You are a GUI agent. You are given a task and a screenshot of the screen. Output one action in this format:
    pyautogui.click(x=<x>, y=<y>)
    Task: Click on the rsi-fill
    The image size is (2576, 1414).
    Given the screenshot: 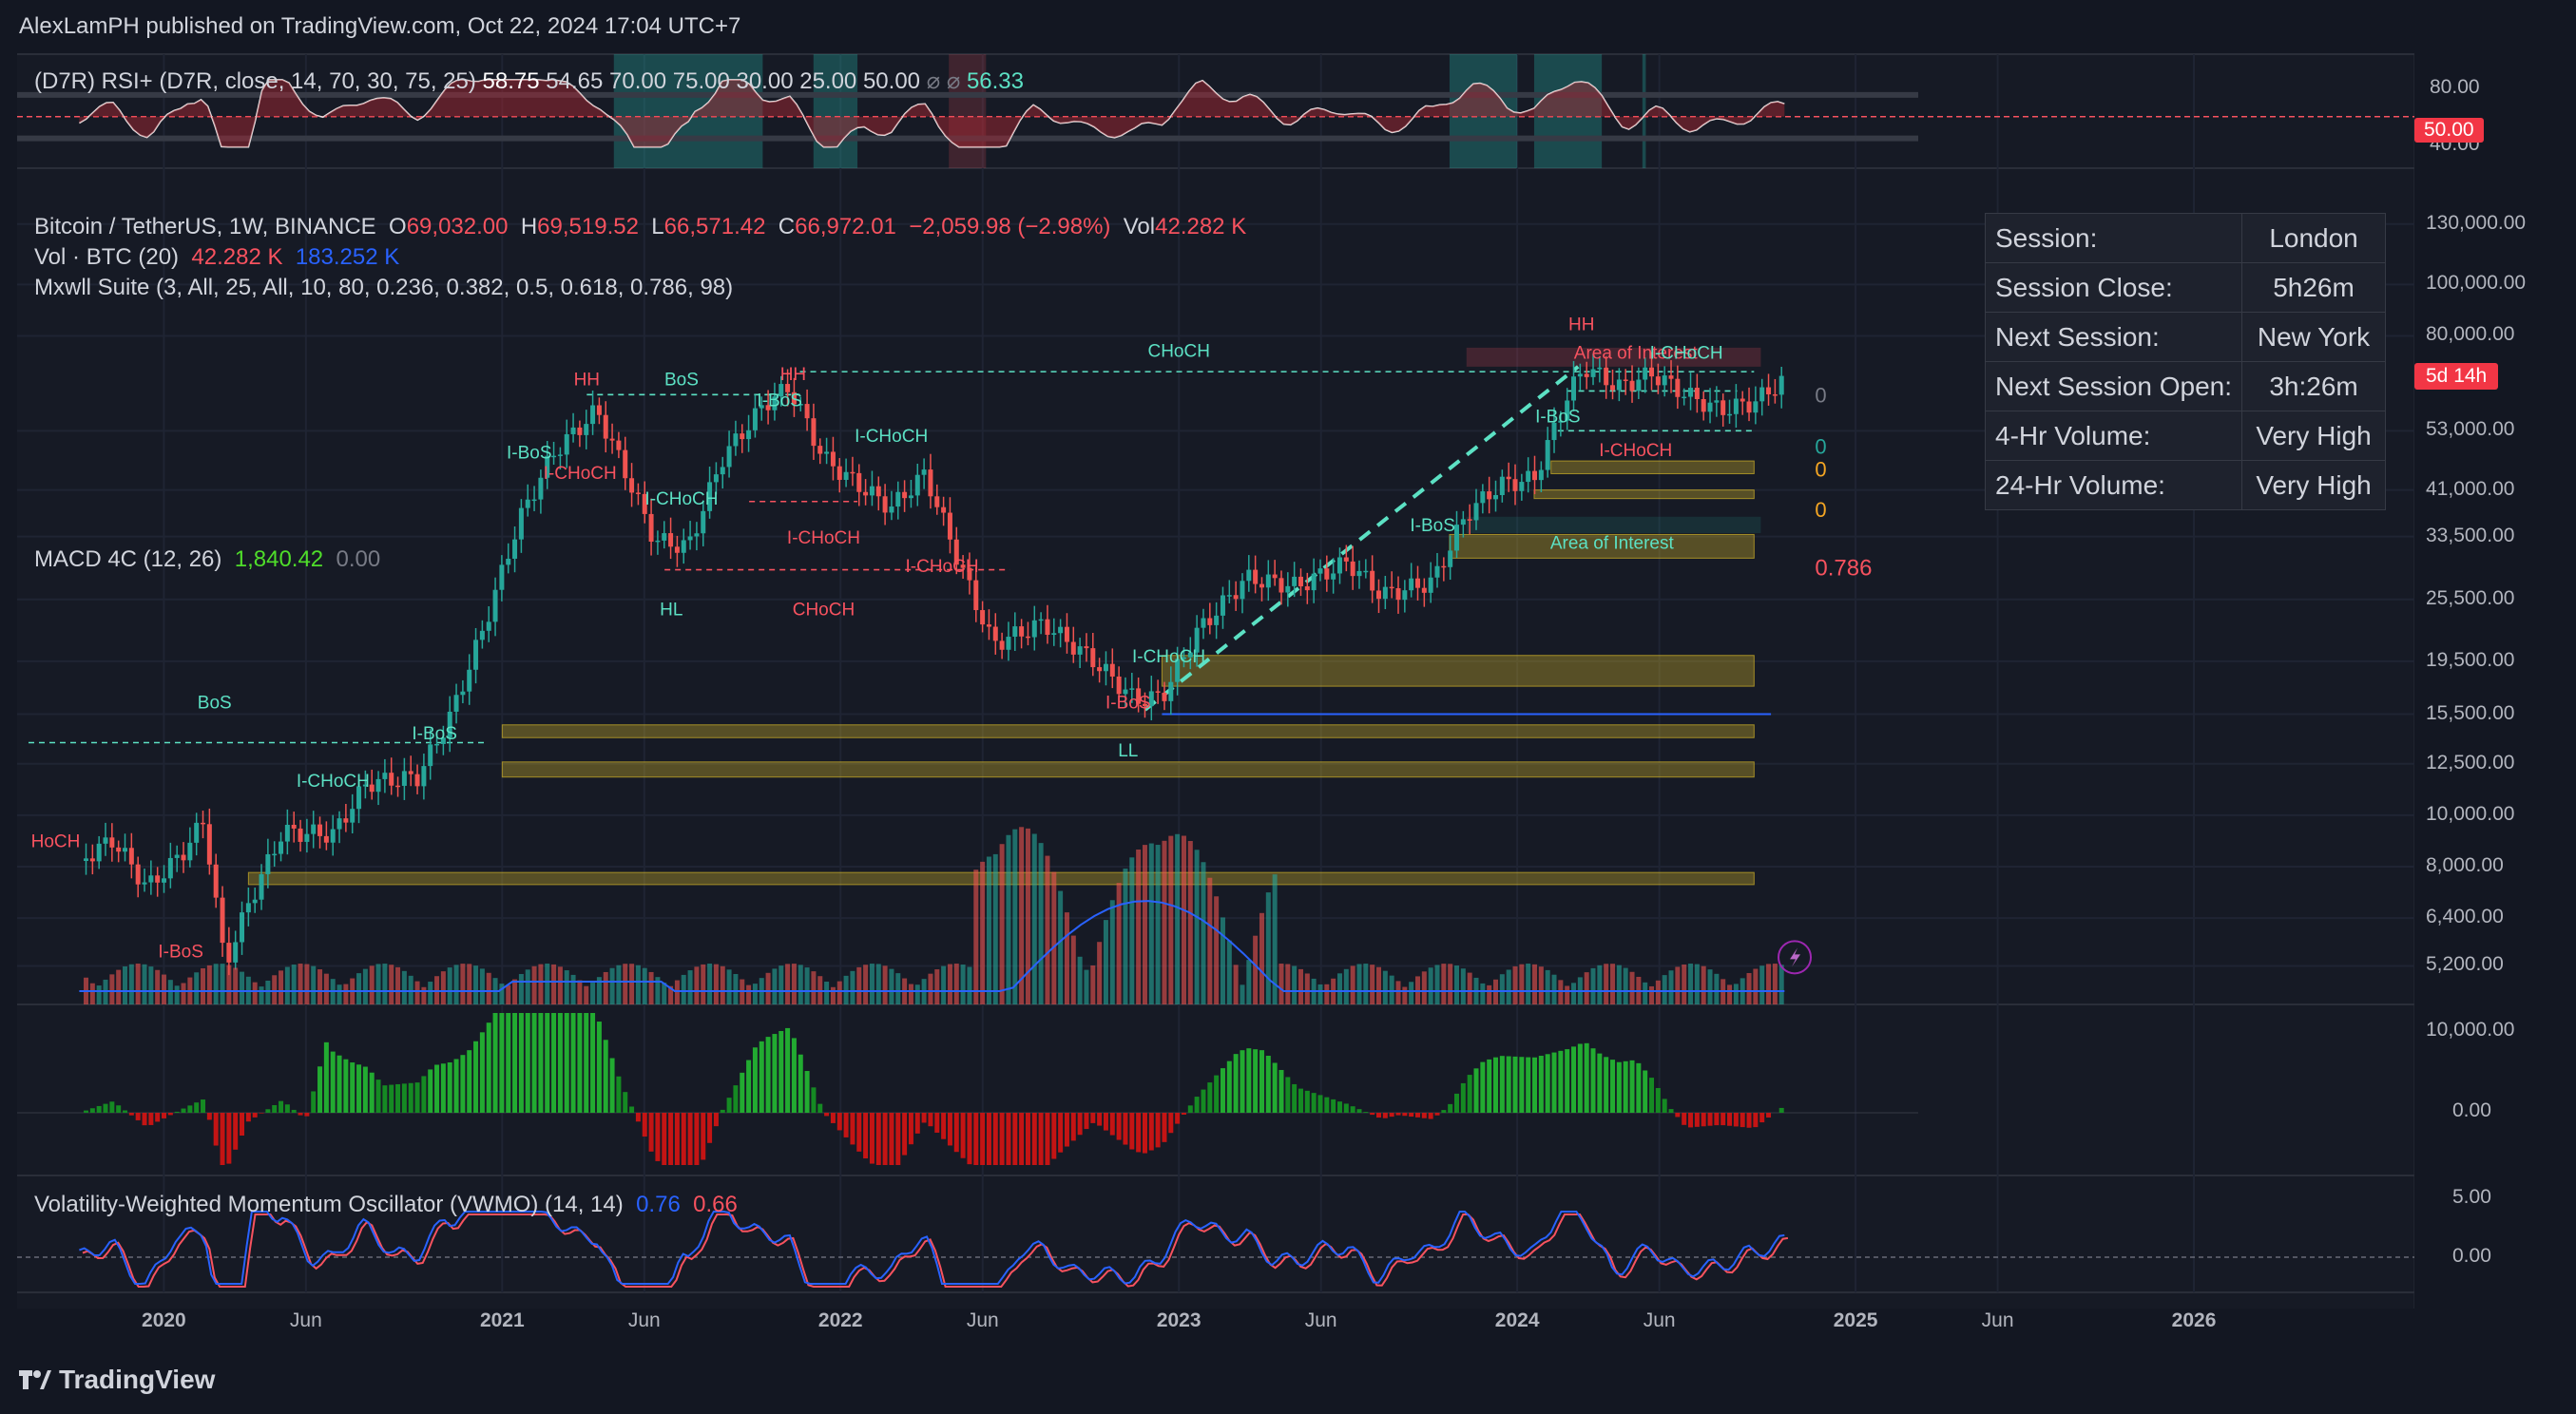 What is the action you would take?
    pyautogui.click(x=932, y=113)
    